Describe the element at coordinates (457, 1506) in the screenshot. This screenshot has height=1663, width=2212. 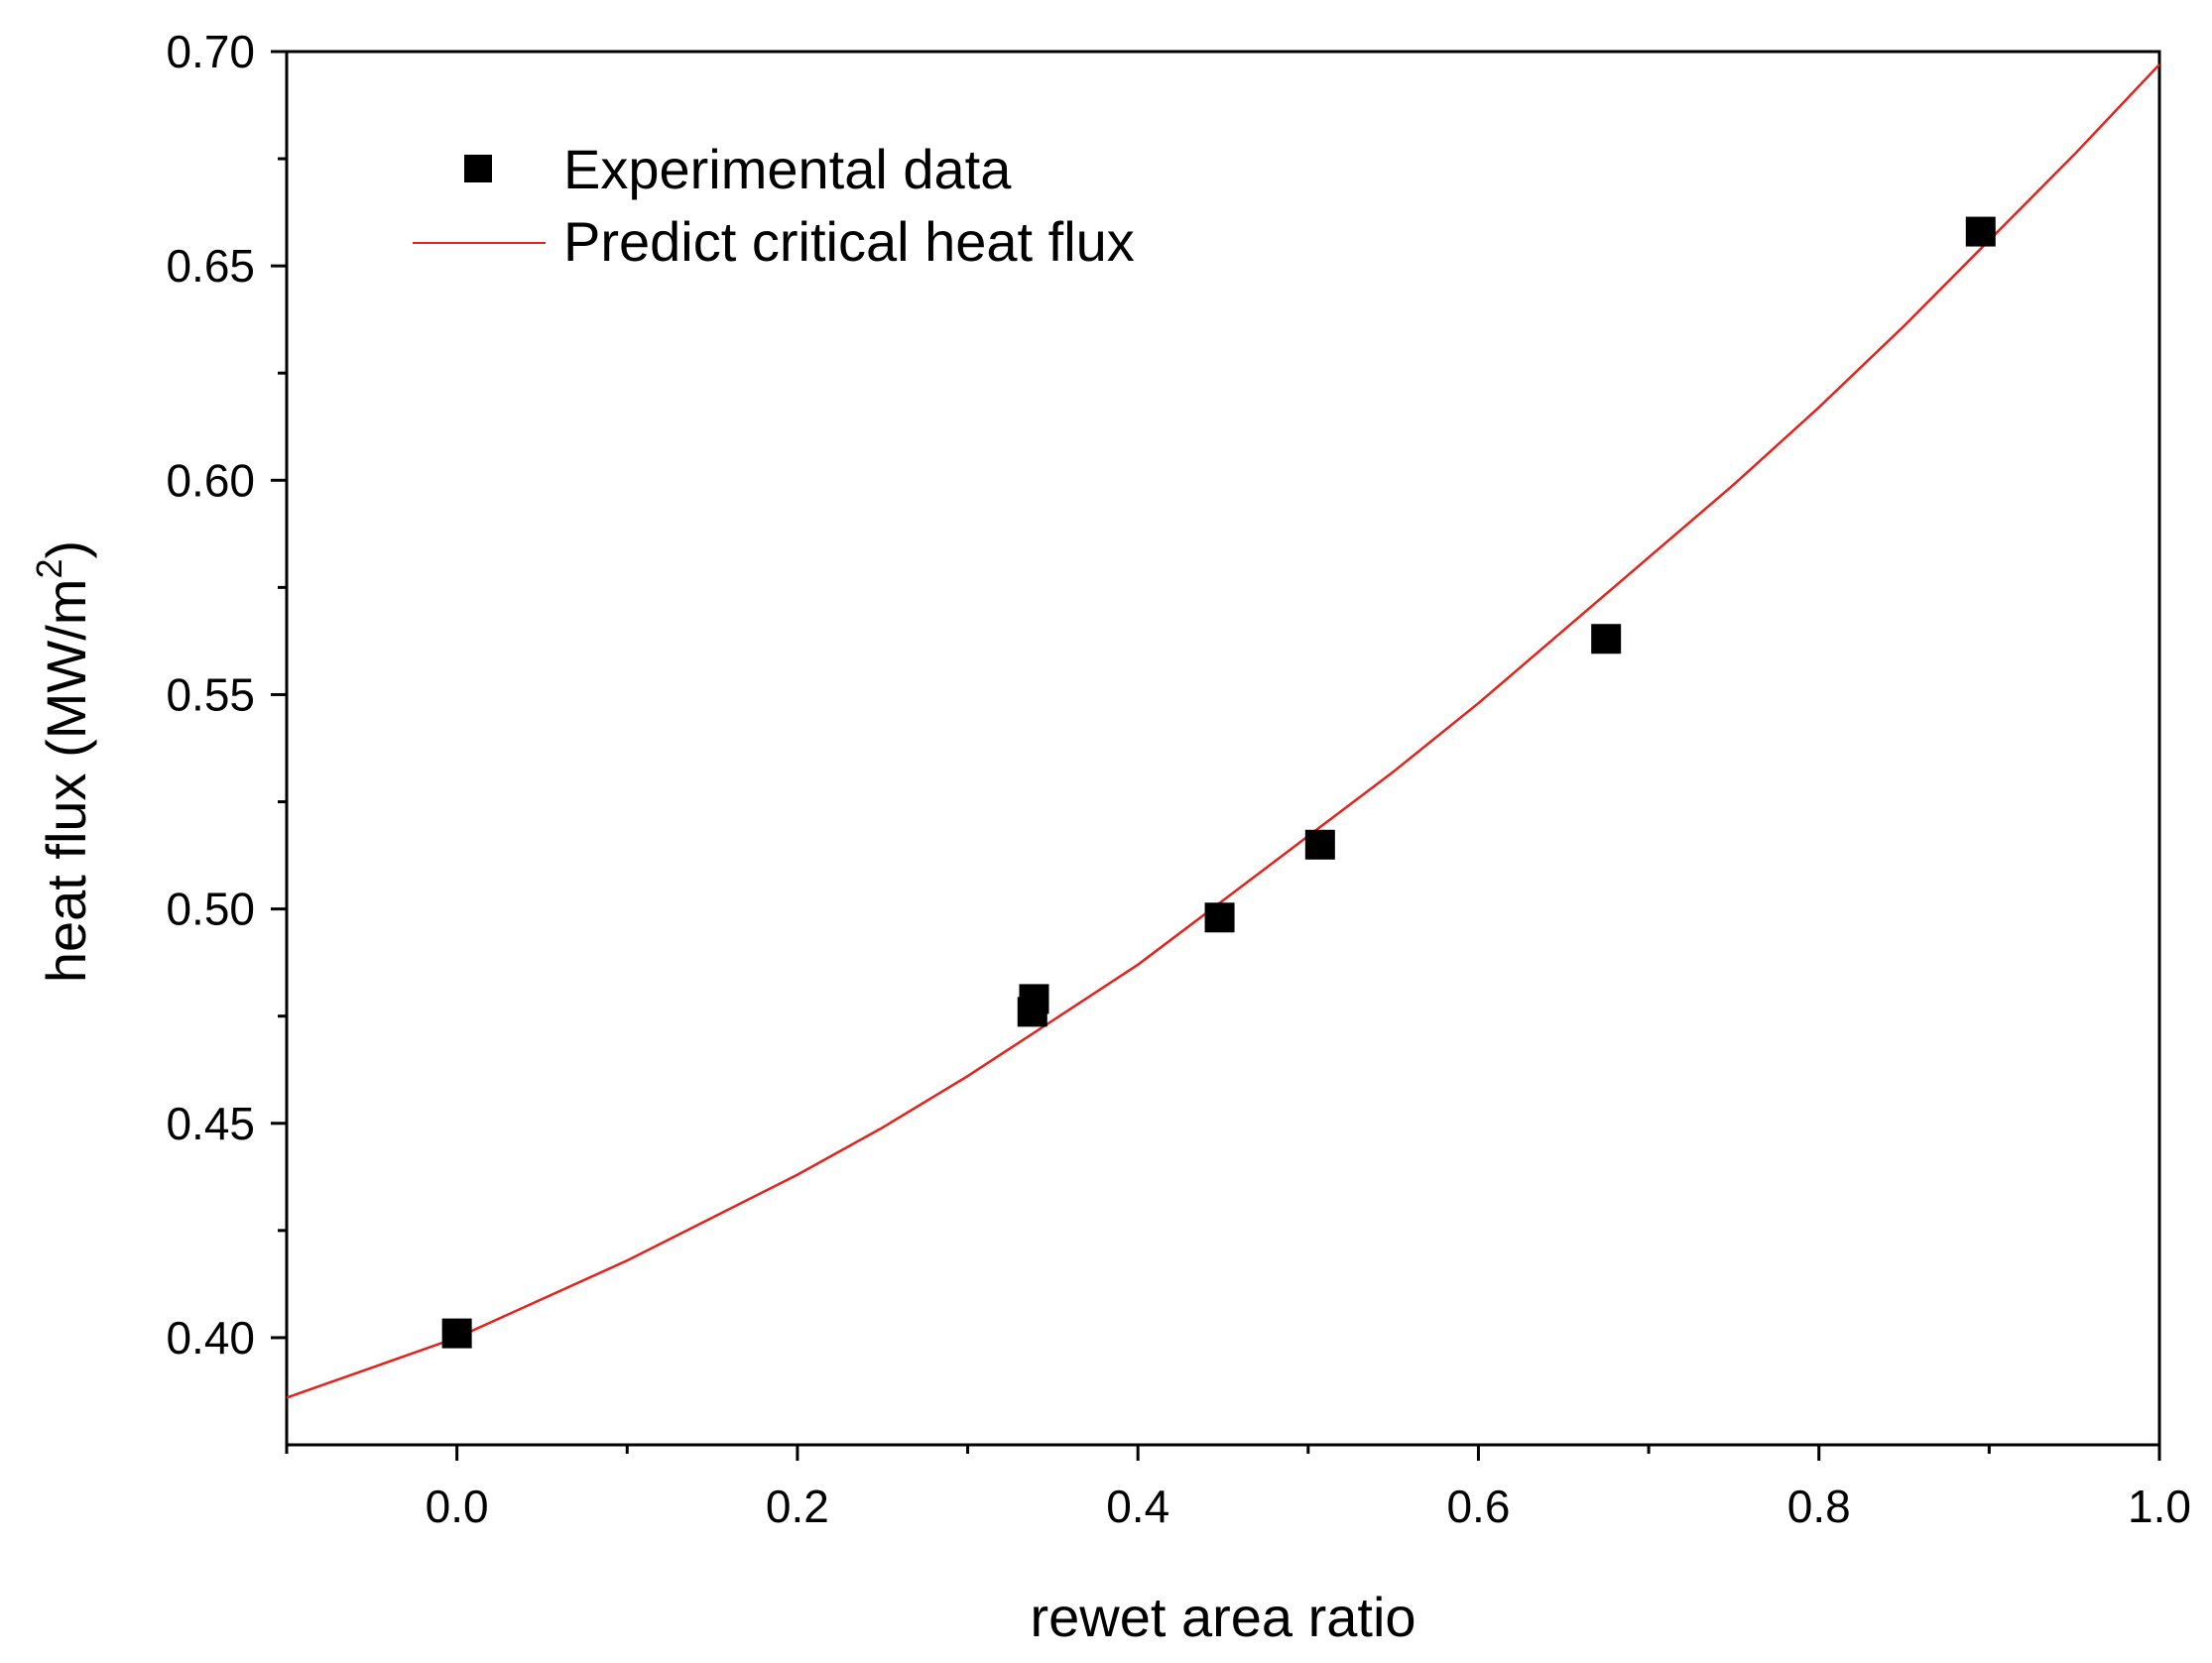
I see `x-tick-label: 0.0` at that location.